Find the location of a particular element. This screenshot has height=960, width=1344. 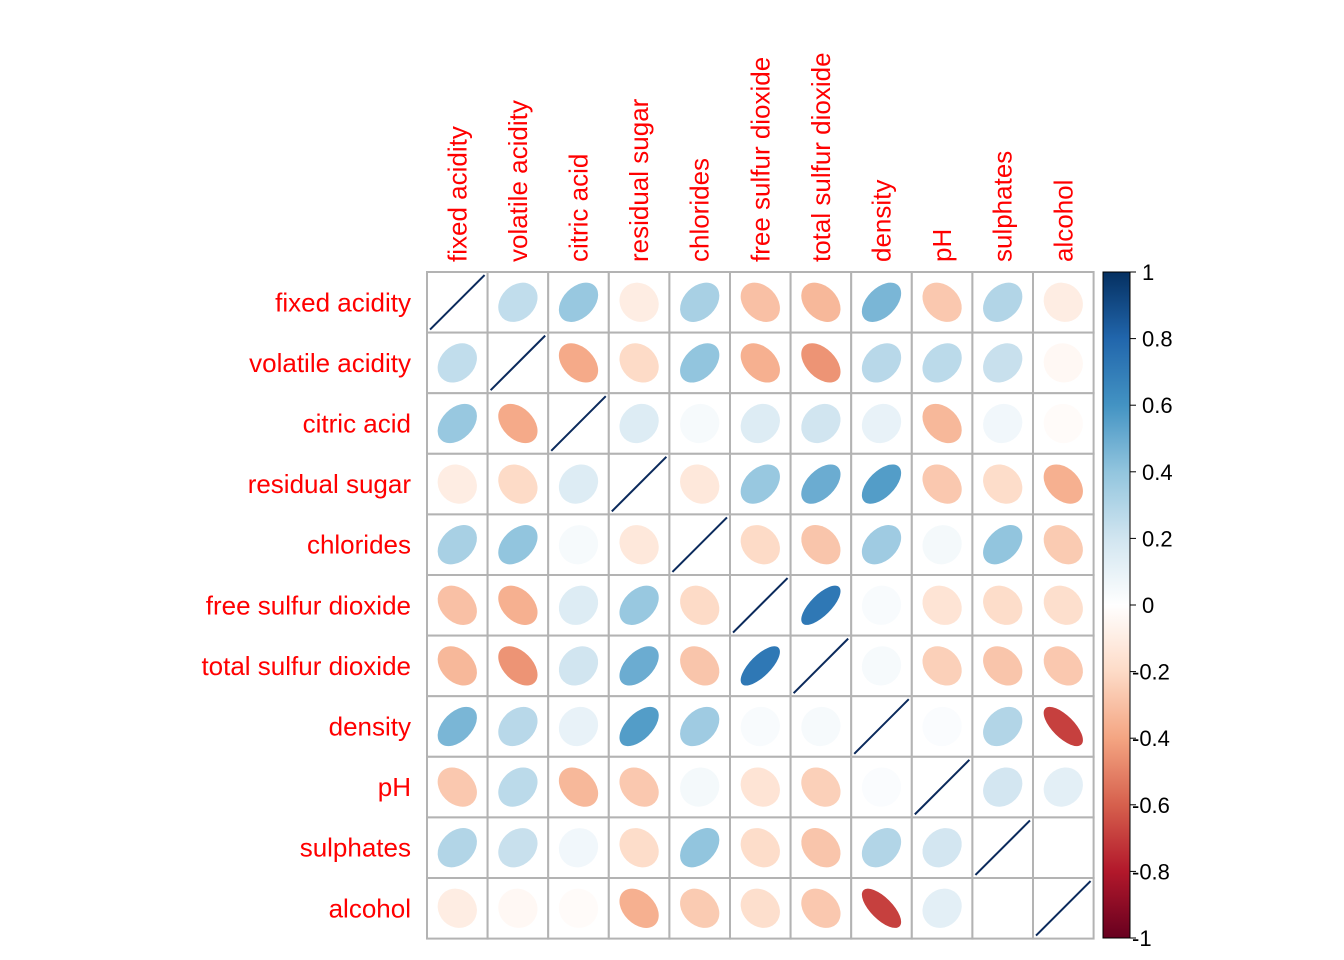

row-label: density is located at coordinates (370, 727).